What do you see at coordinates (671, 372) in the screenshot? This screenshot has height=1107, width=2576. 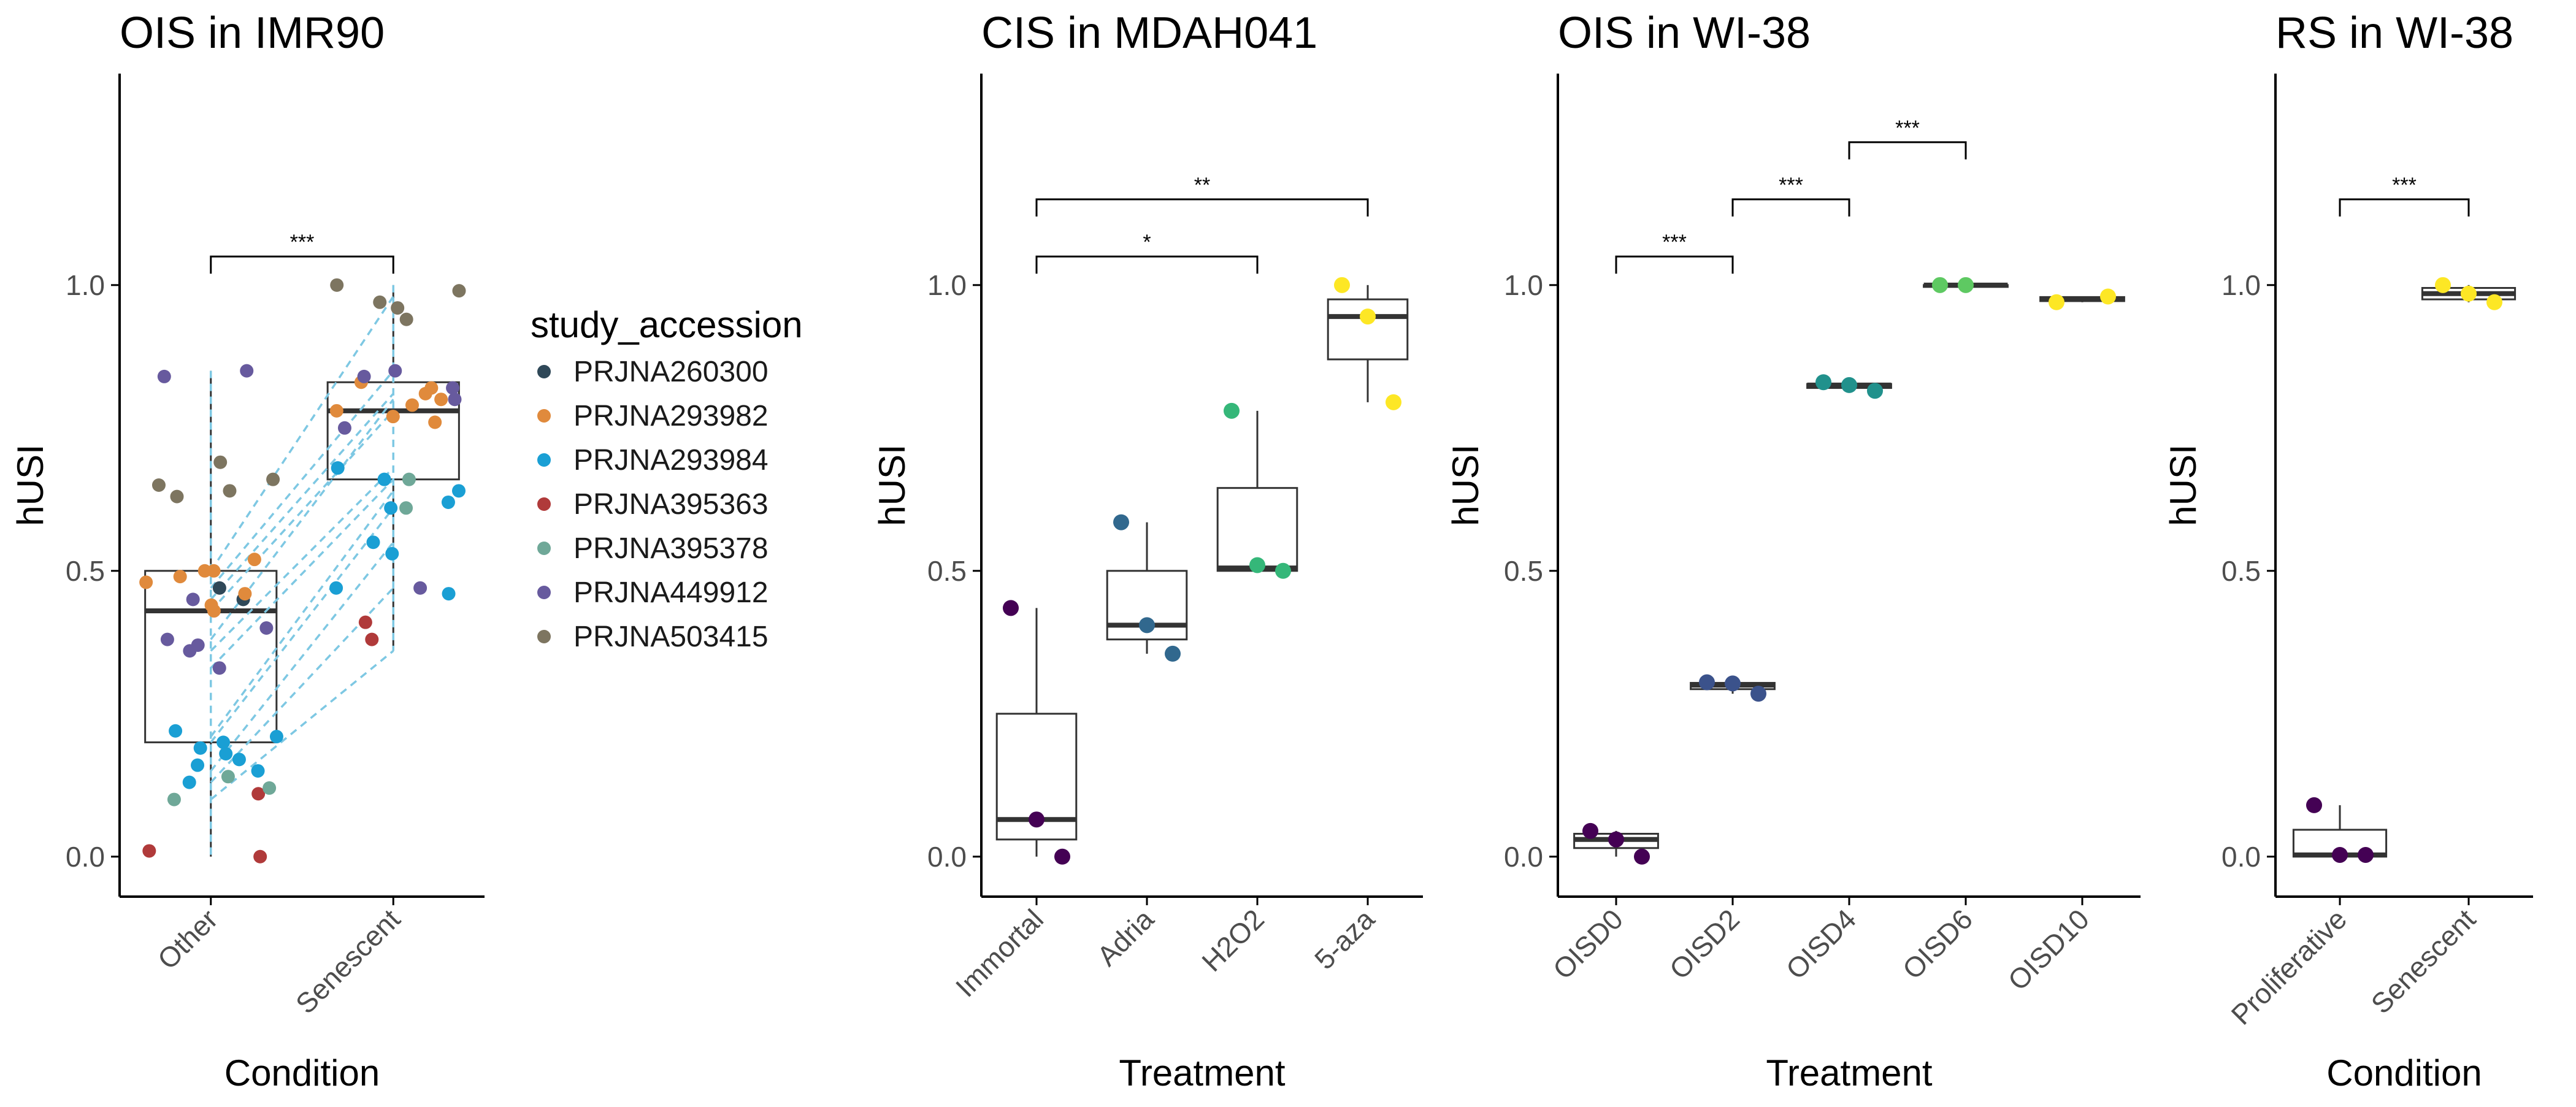 I see `legend-label: PRJNA260300` at bounding box center [671, 372].